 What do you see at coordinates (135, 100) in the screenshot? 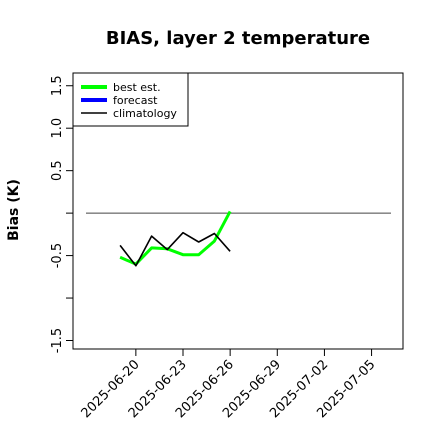
I see `legend-label: forecast` at bounding box center [135, 100].